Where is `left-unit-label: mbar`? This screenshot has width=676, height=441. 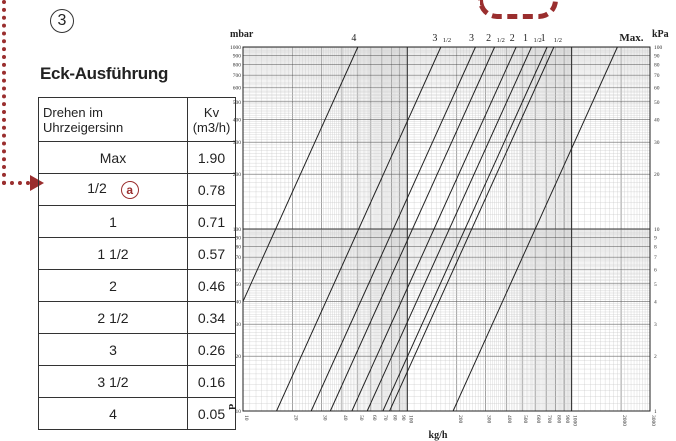
left-unit-label: mbar is located at coordinates (242, 34).